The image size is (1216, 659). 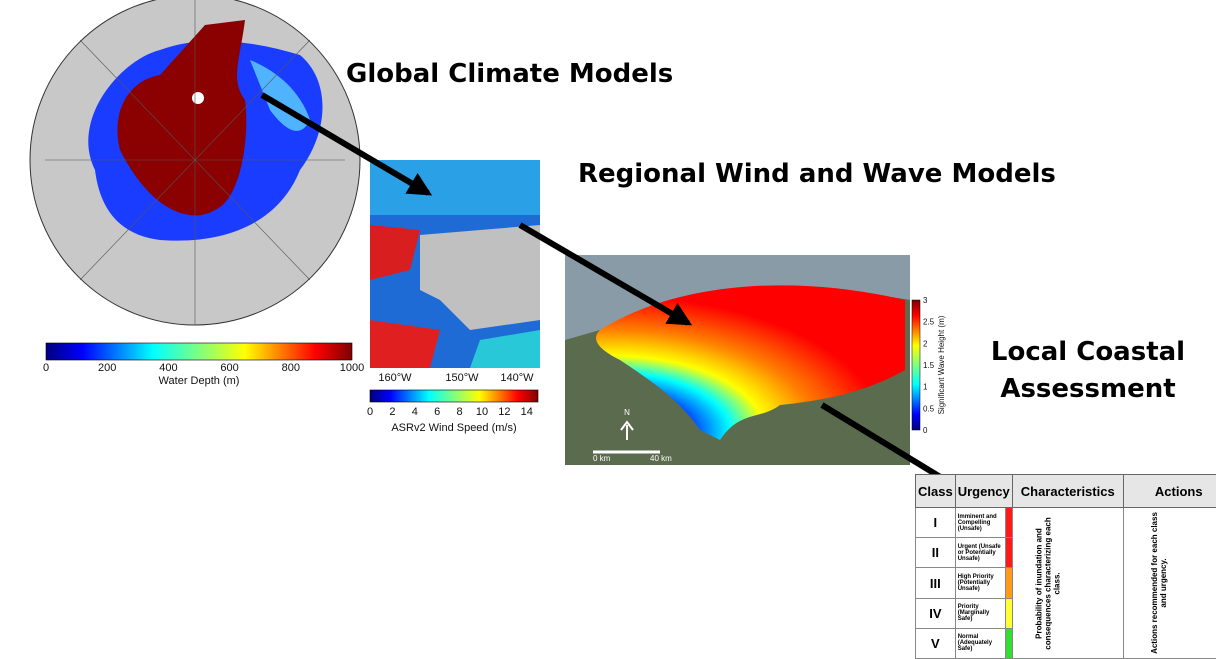 What do you see at coordinates (168, 368) in the screenshot?
I see `colorbar-tick-label: 400` at bounding box center [168, 368].